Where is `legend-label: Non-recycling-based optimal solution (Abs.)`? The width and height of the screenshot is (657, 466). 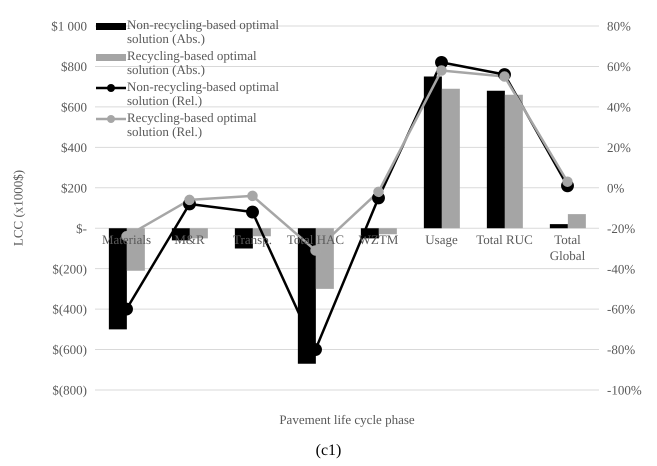
legend-label: Non-recycling-based optimal solution (Abs.) is located at coordinates (203, 31).